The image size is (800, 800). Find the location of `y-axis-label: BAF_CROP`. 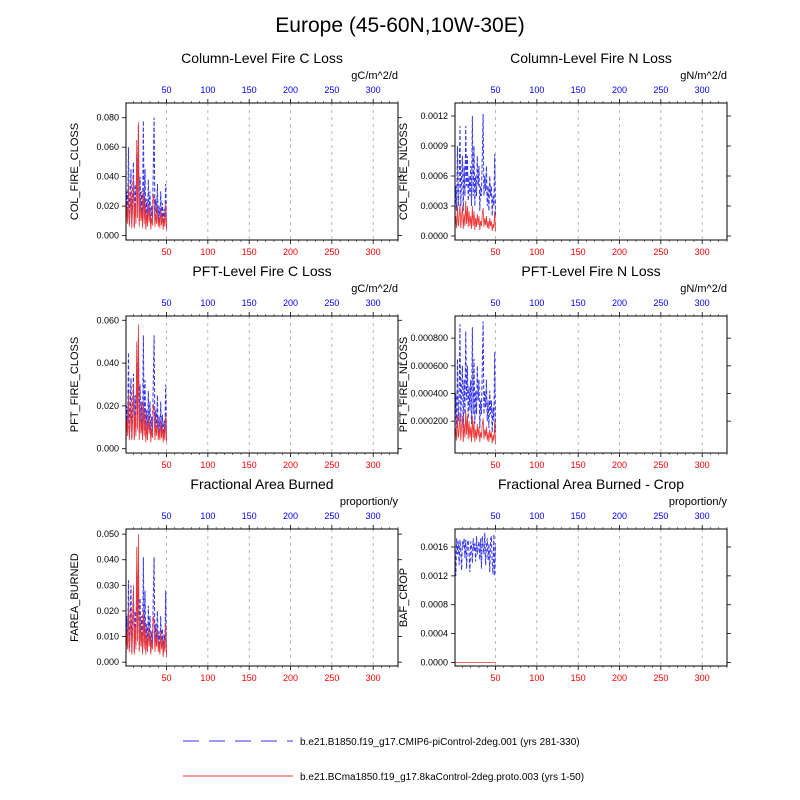

y-axis-label: BAF_CROP is located at coordinates (404, 597).